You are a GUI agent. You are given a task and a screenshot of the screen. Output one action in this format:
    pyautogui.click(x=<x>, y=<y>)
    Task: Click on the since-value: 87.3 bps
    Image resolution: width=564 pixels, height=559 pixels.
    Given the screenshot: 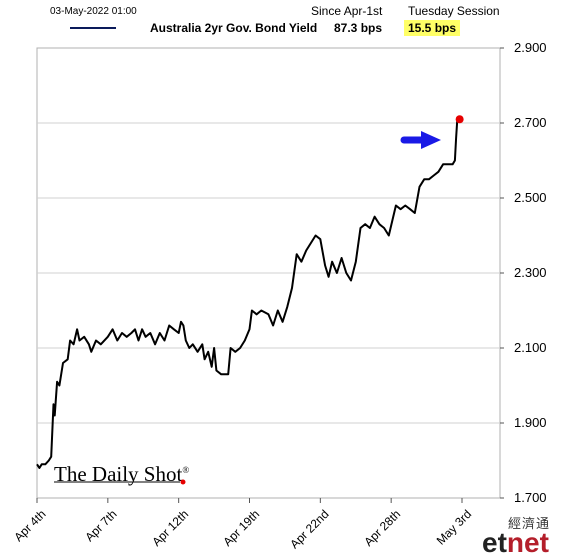 What is the action you would take?
    pyautogui.click(x=358, y=28)
    